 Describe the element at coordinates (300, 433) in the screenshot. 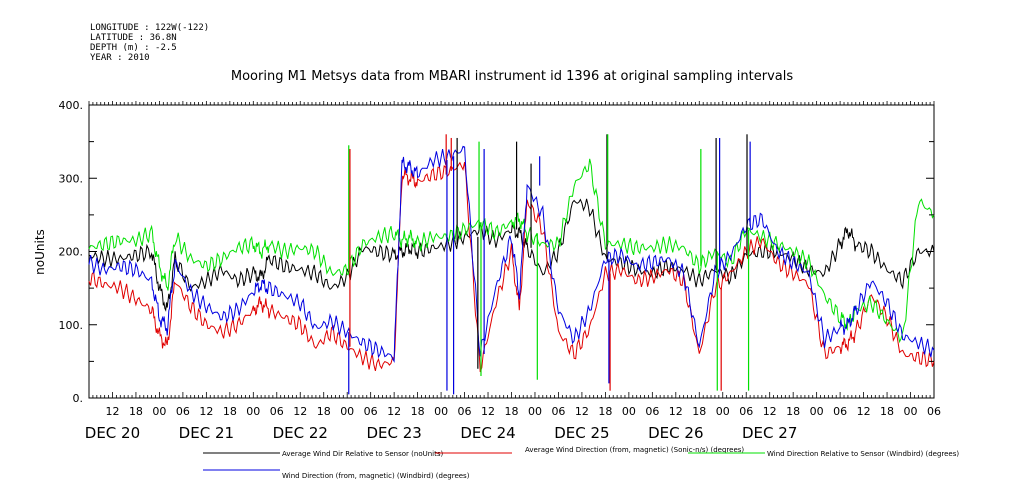

I see `x-day-label: DEC 22` at that location.